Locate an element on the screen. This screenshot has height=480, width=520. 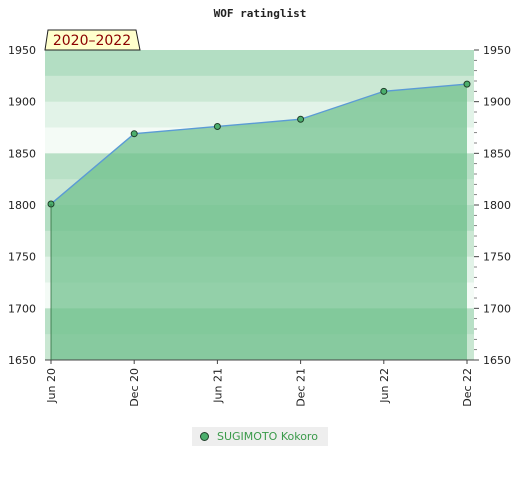
y-tick-label-left: 1900 is located at coordinates (22, 102).